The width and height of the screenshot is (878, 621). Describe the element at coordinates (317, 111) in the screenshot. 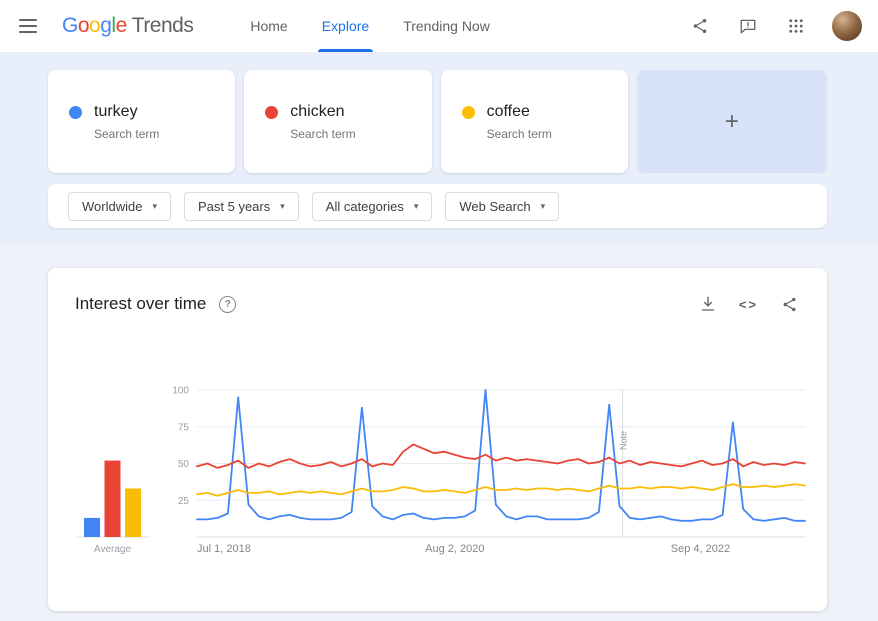

I see `term-label: chicken` at that location.